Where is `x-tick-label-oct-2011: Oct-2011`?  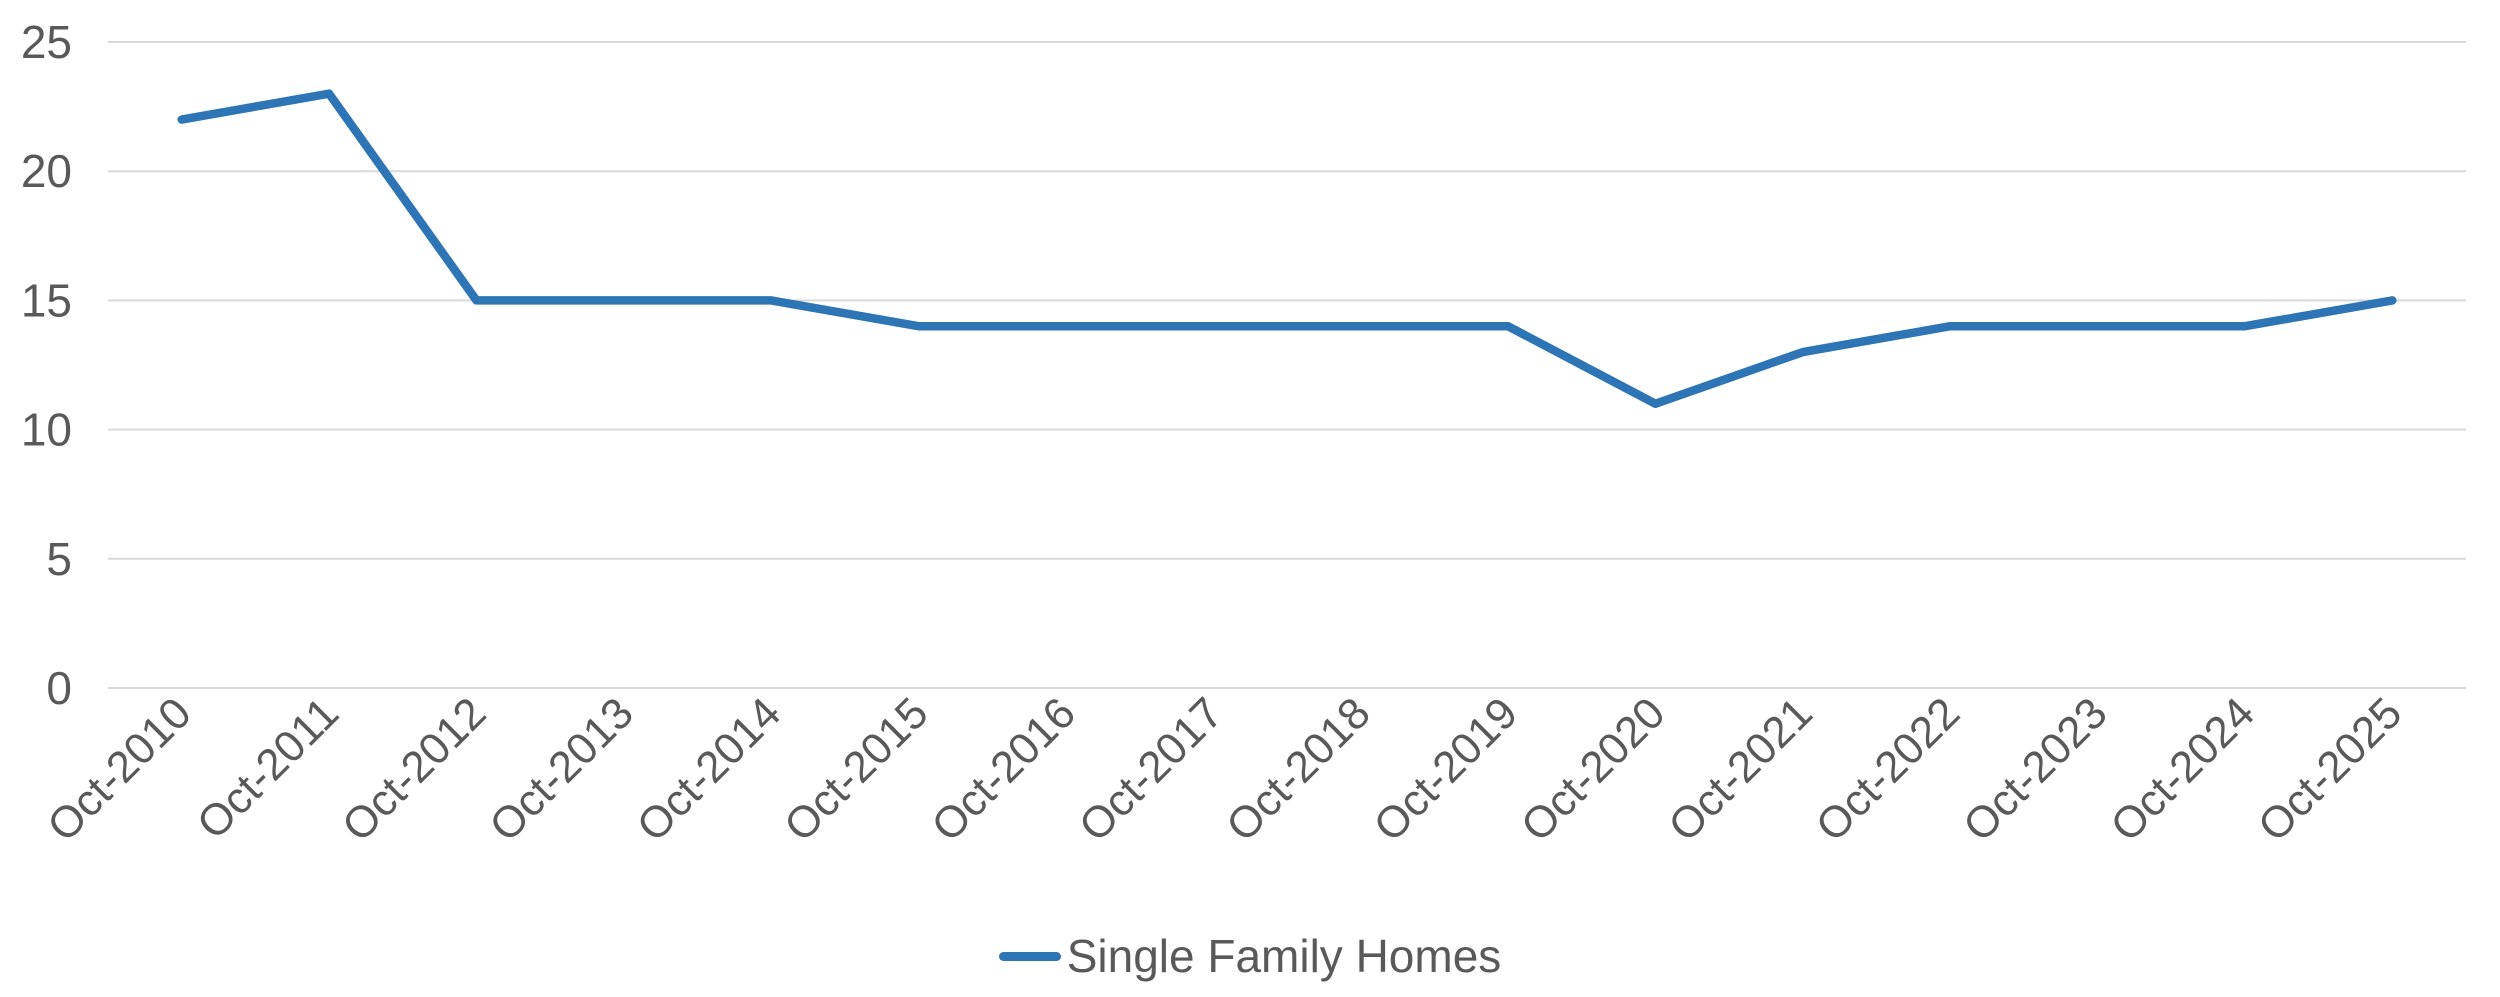
x-tick-label-oct-2011: Oct-2011 is located at coordinates (268, 768).